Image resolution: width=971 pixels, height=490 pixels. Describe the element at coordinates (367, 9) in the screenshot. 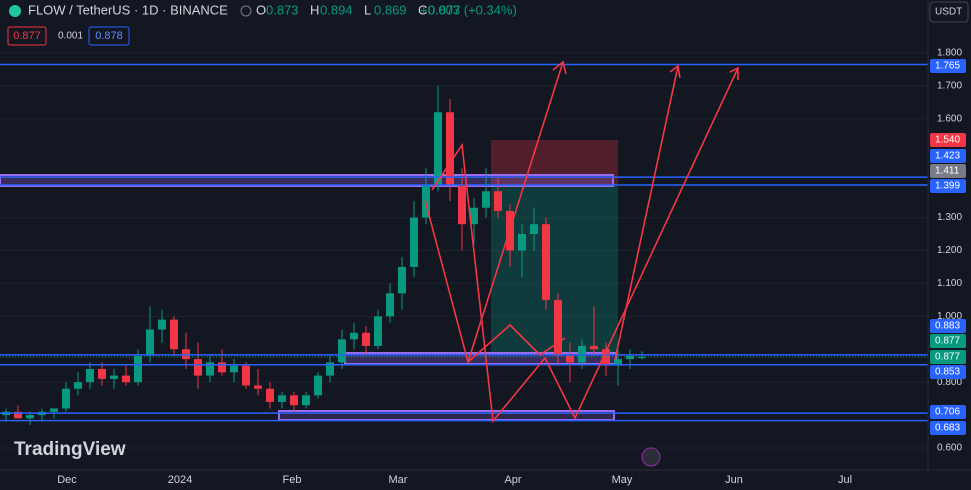

I see `ohlc-key: L` at that location.